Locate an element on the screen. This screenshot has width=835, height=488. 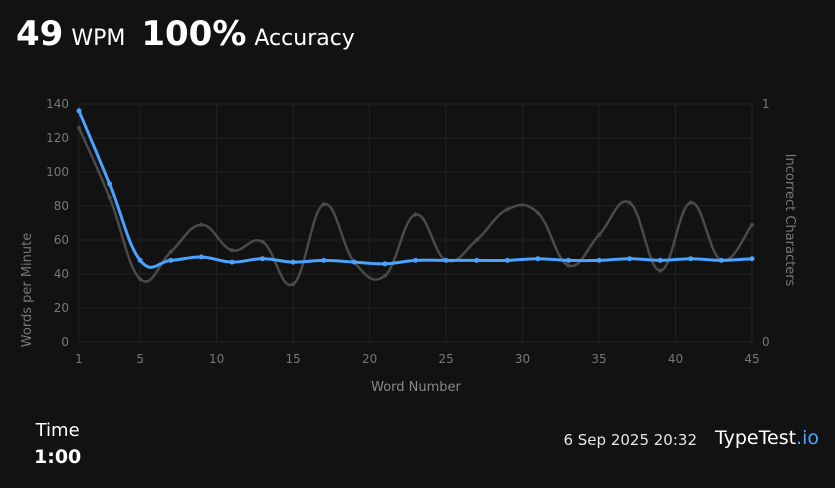
time-block: Time 1:00 is located at coordinates (57, 444).